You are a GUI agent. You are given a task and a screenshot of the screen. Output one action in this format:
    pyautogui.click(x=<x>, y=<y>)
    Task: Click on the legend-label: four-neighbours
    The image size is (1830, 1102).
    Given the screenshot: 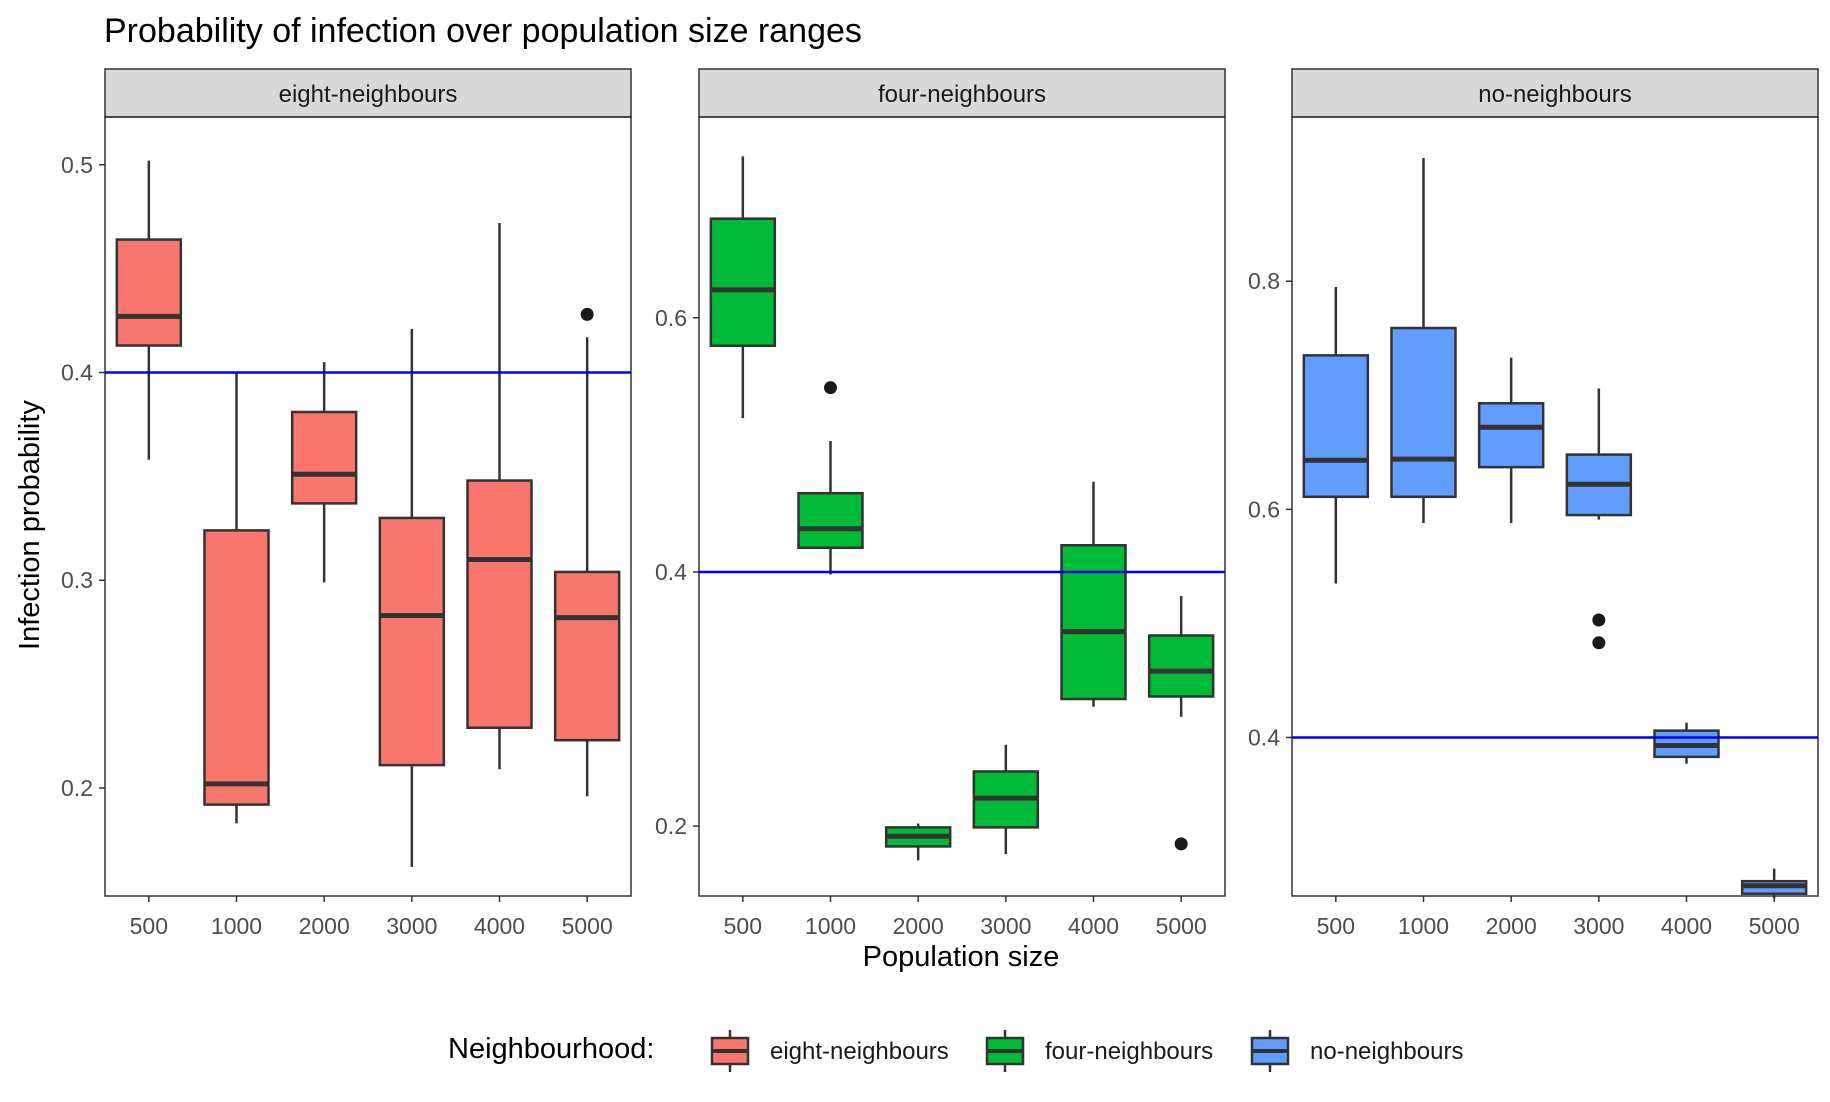 What is the action you would take?
    pyautogui.click(x=1129, y=1051)
    